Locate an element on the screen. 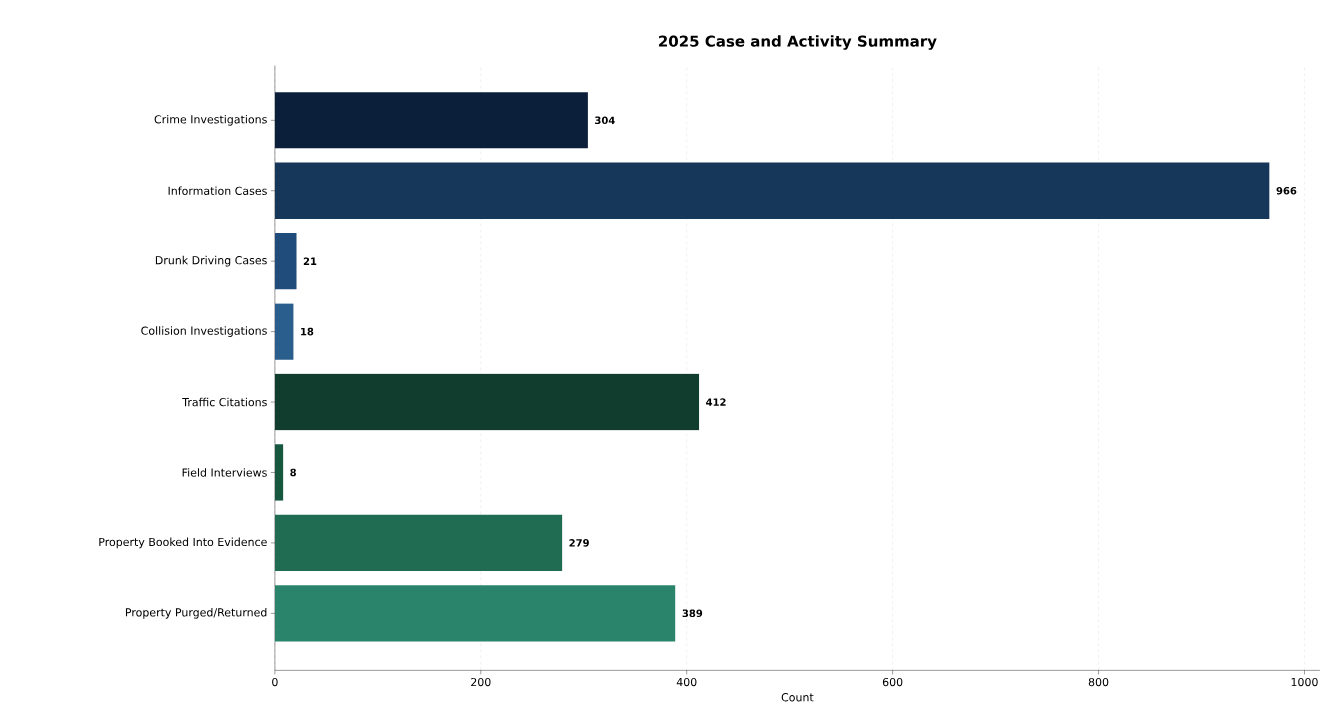 The height and width of the screenshot is (707, 1322). y-tick-label: Property Booked Into Evidence is located at coordinates (183, 543).